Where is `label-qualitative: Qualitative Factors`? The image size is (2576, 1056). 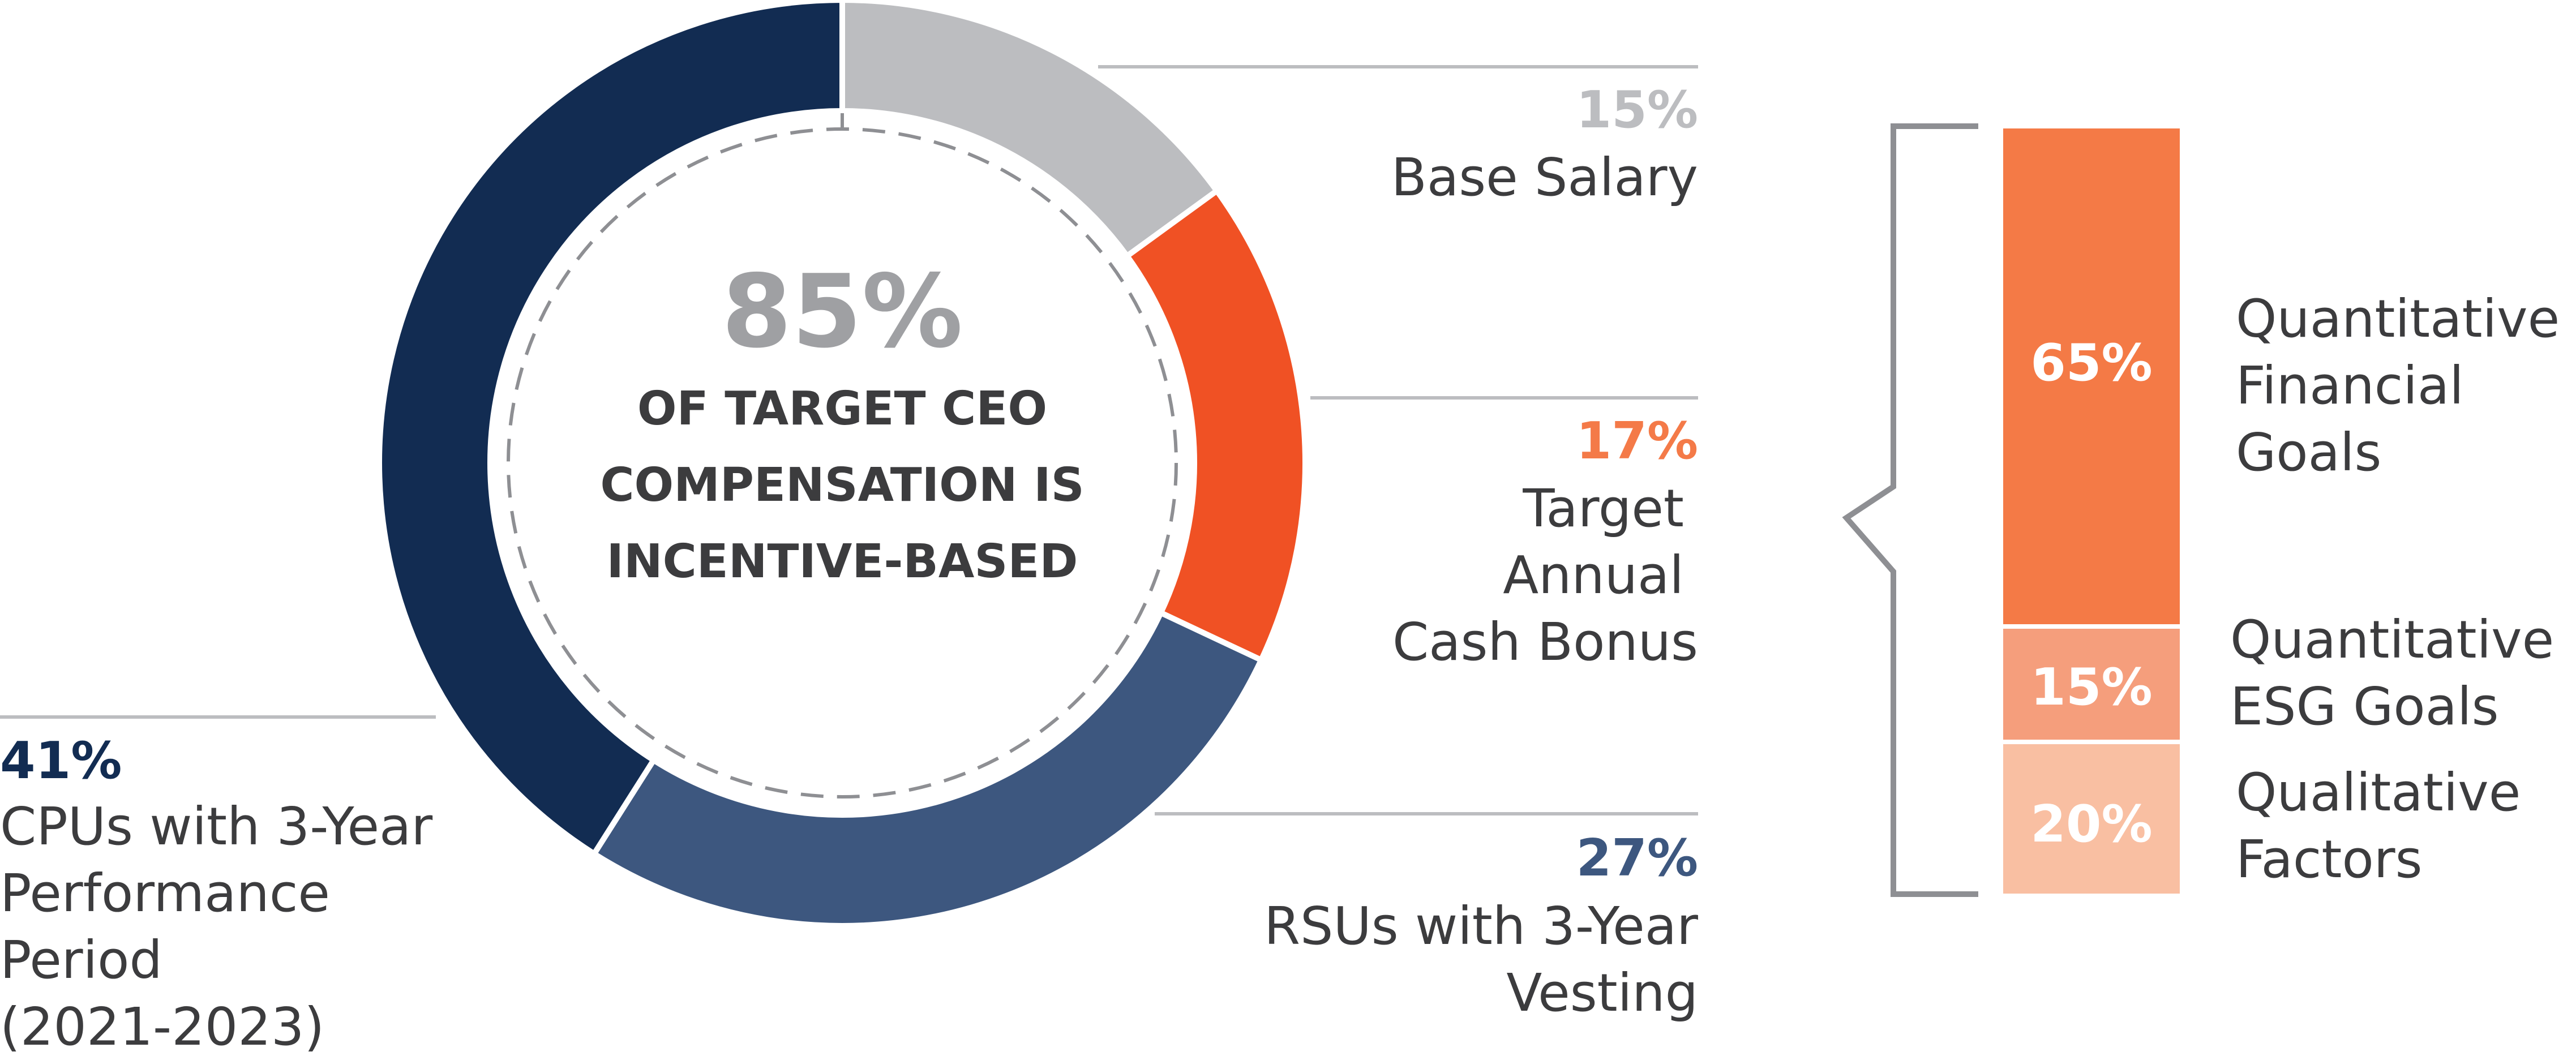
label-qualitative: Qualitative Factors is located at coordinates (2378, 826).